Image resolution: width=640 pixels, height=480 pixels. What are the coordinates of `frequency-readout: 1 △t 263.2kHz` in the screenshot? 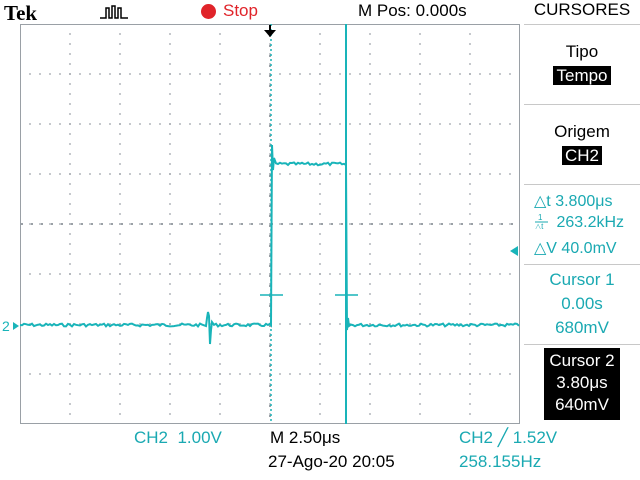 It's located at (579, 222).